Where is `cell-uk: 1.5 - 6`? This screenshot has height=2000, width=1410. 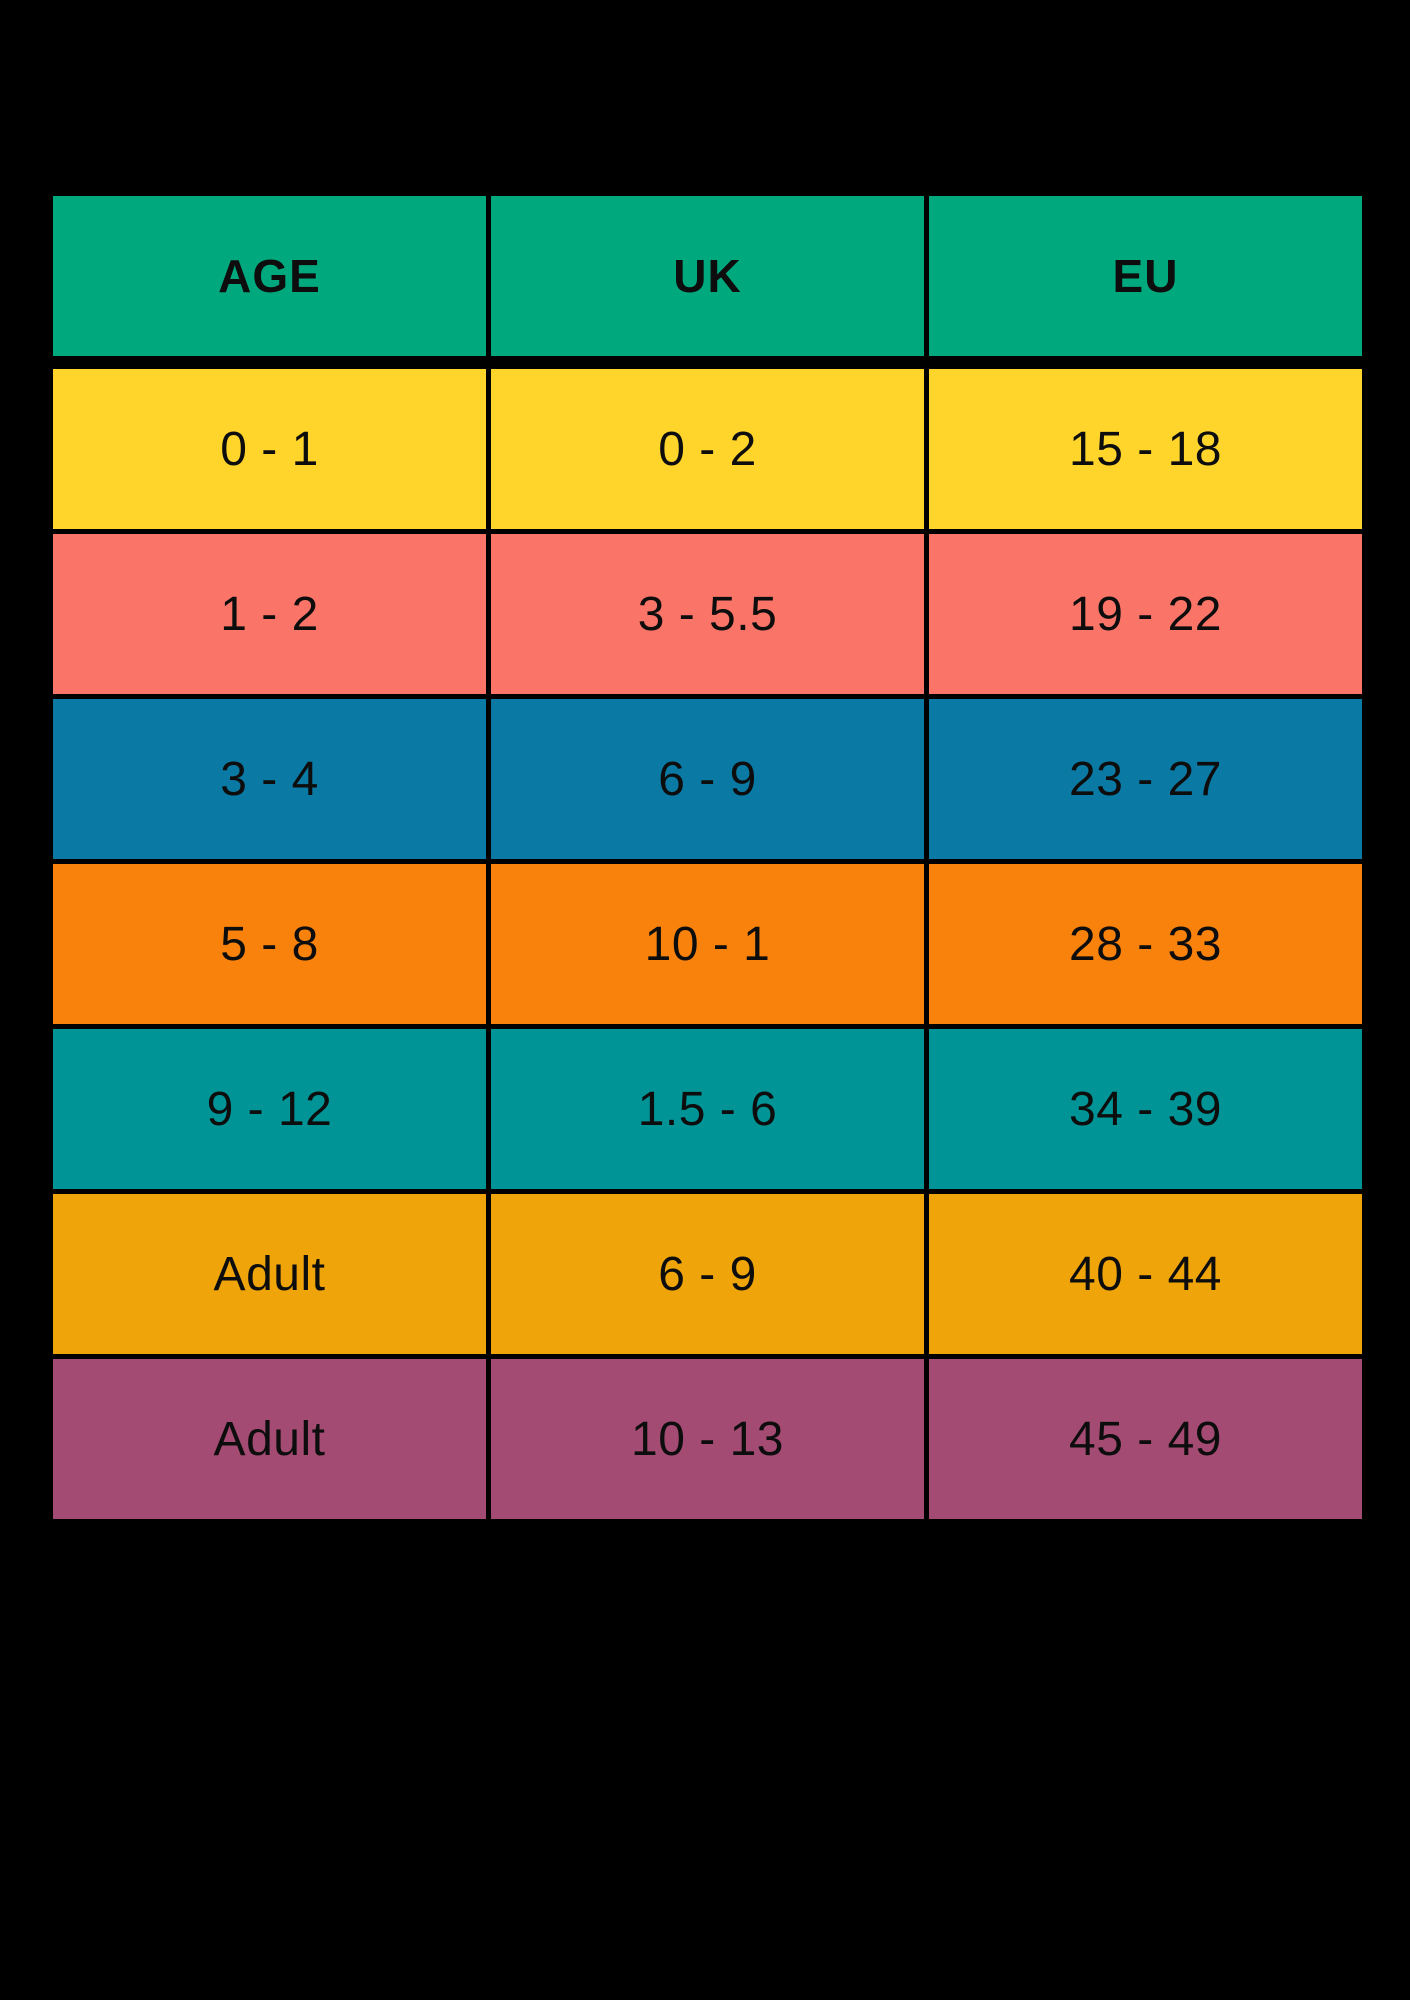
cell-uk: 1.5 - 6 is located at coordinates (707, 1109).